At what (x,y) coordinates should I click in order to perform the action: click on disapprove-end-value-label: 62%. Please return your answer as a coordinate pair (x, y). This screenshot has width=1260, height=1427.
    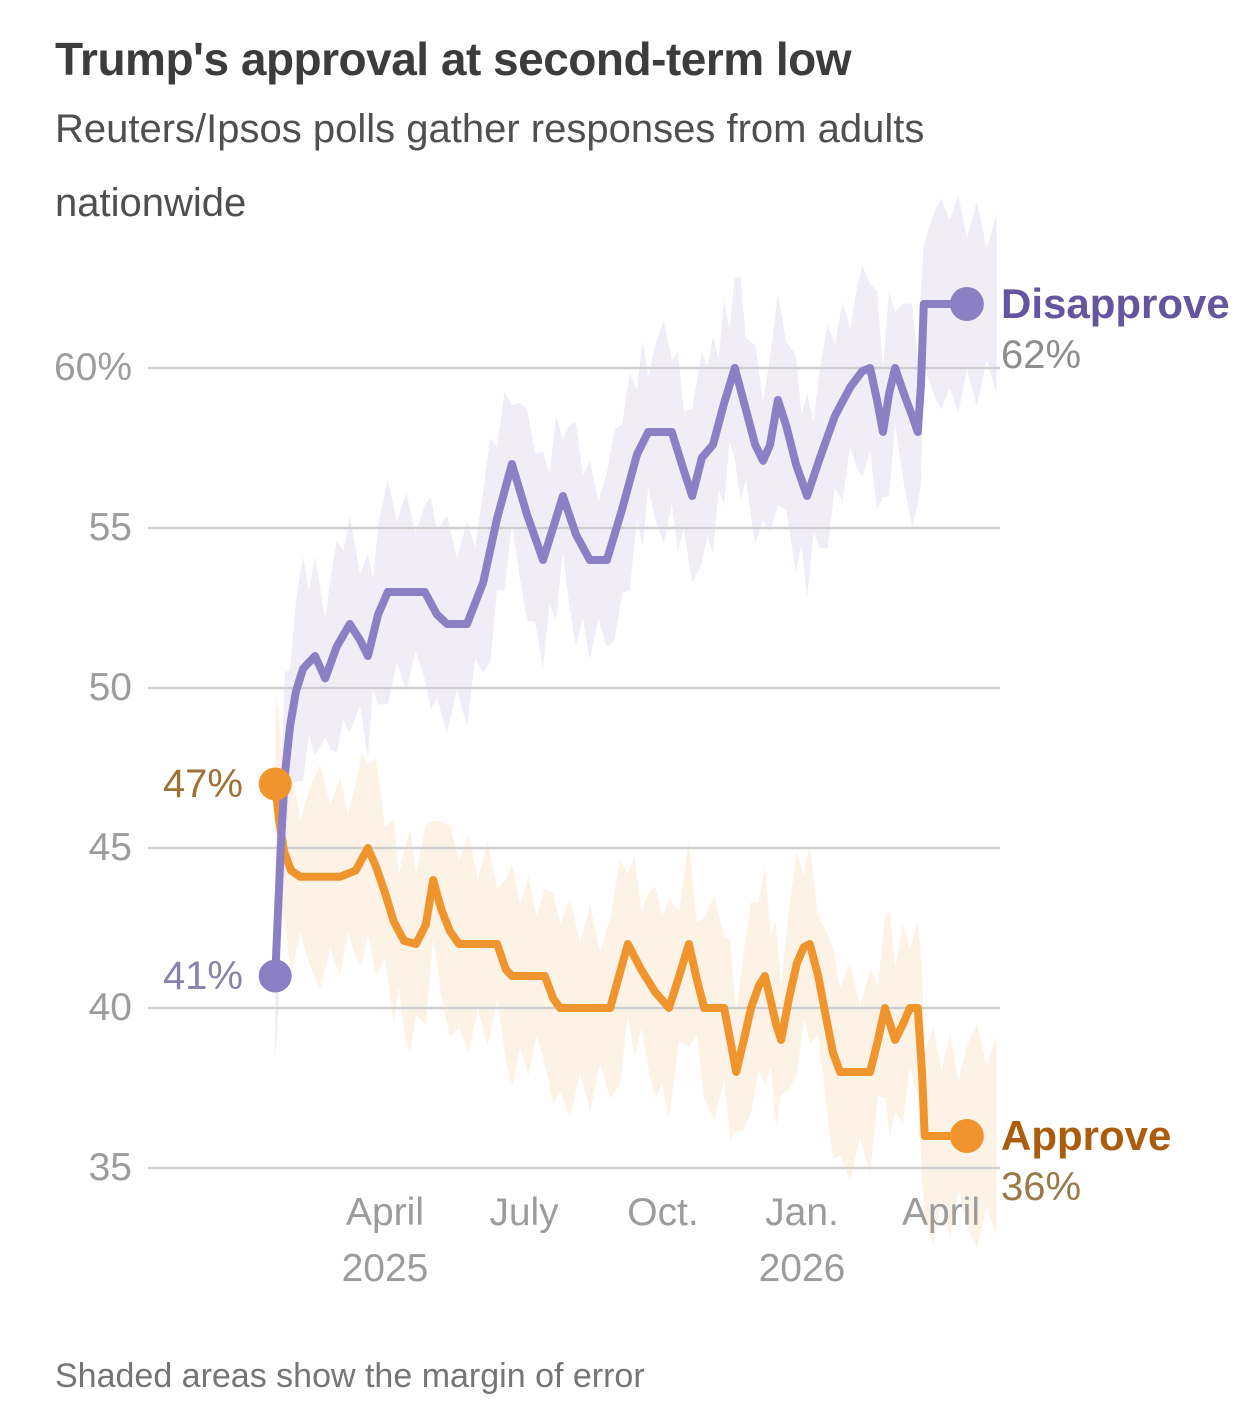
    Looking at the image, I should click on (1041, 355).